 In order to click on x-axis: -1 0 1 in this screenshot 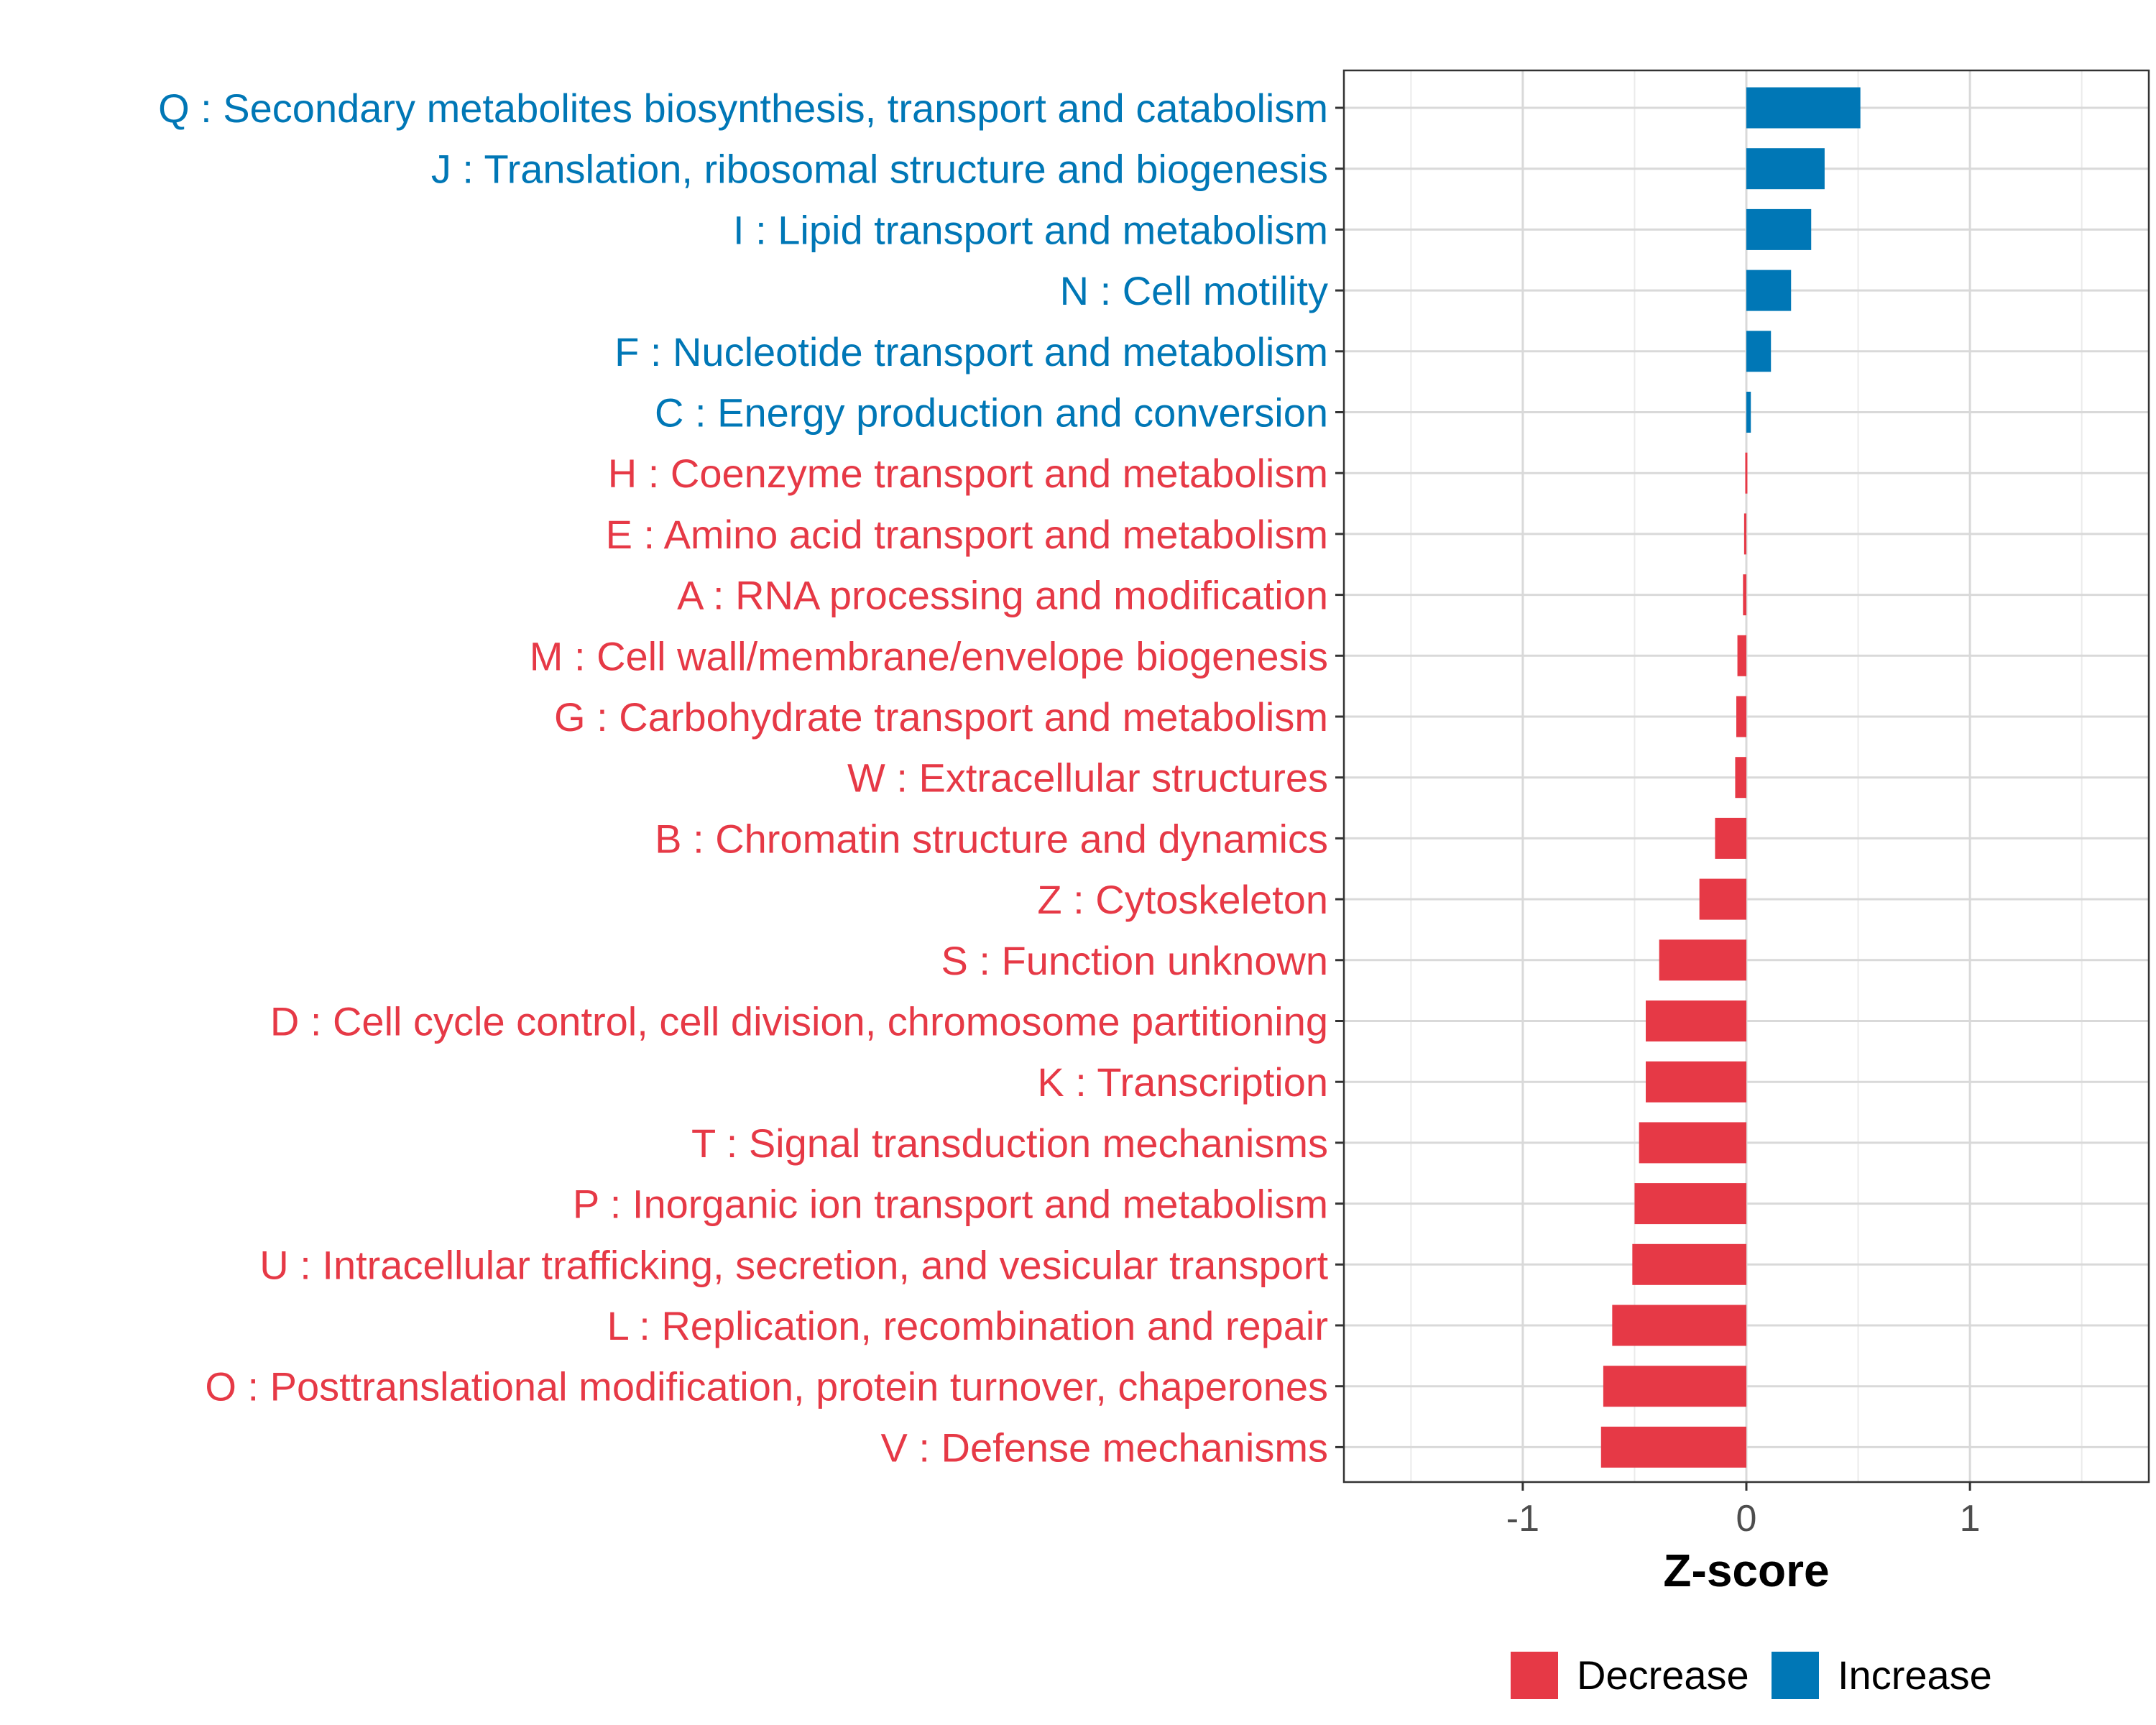, I will do `click(1744, 1511)`.